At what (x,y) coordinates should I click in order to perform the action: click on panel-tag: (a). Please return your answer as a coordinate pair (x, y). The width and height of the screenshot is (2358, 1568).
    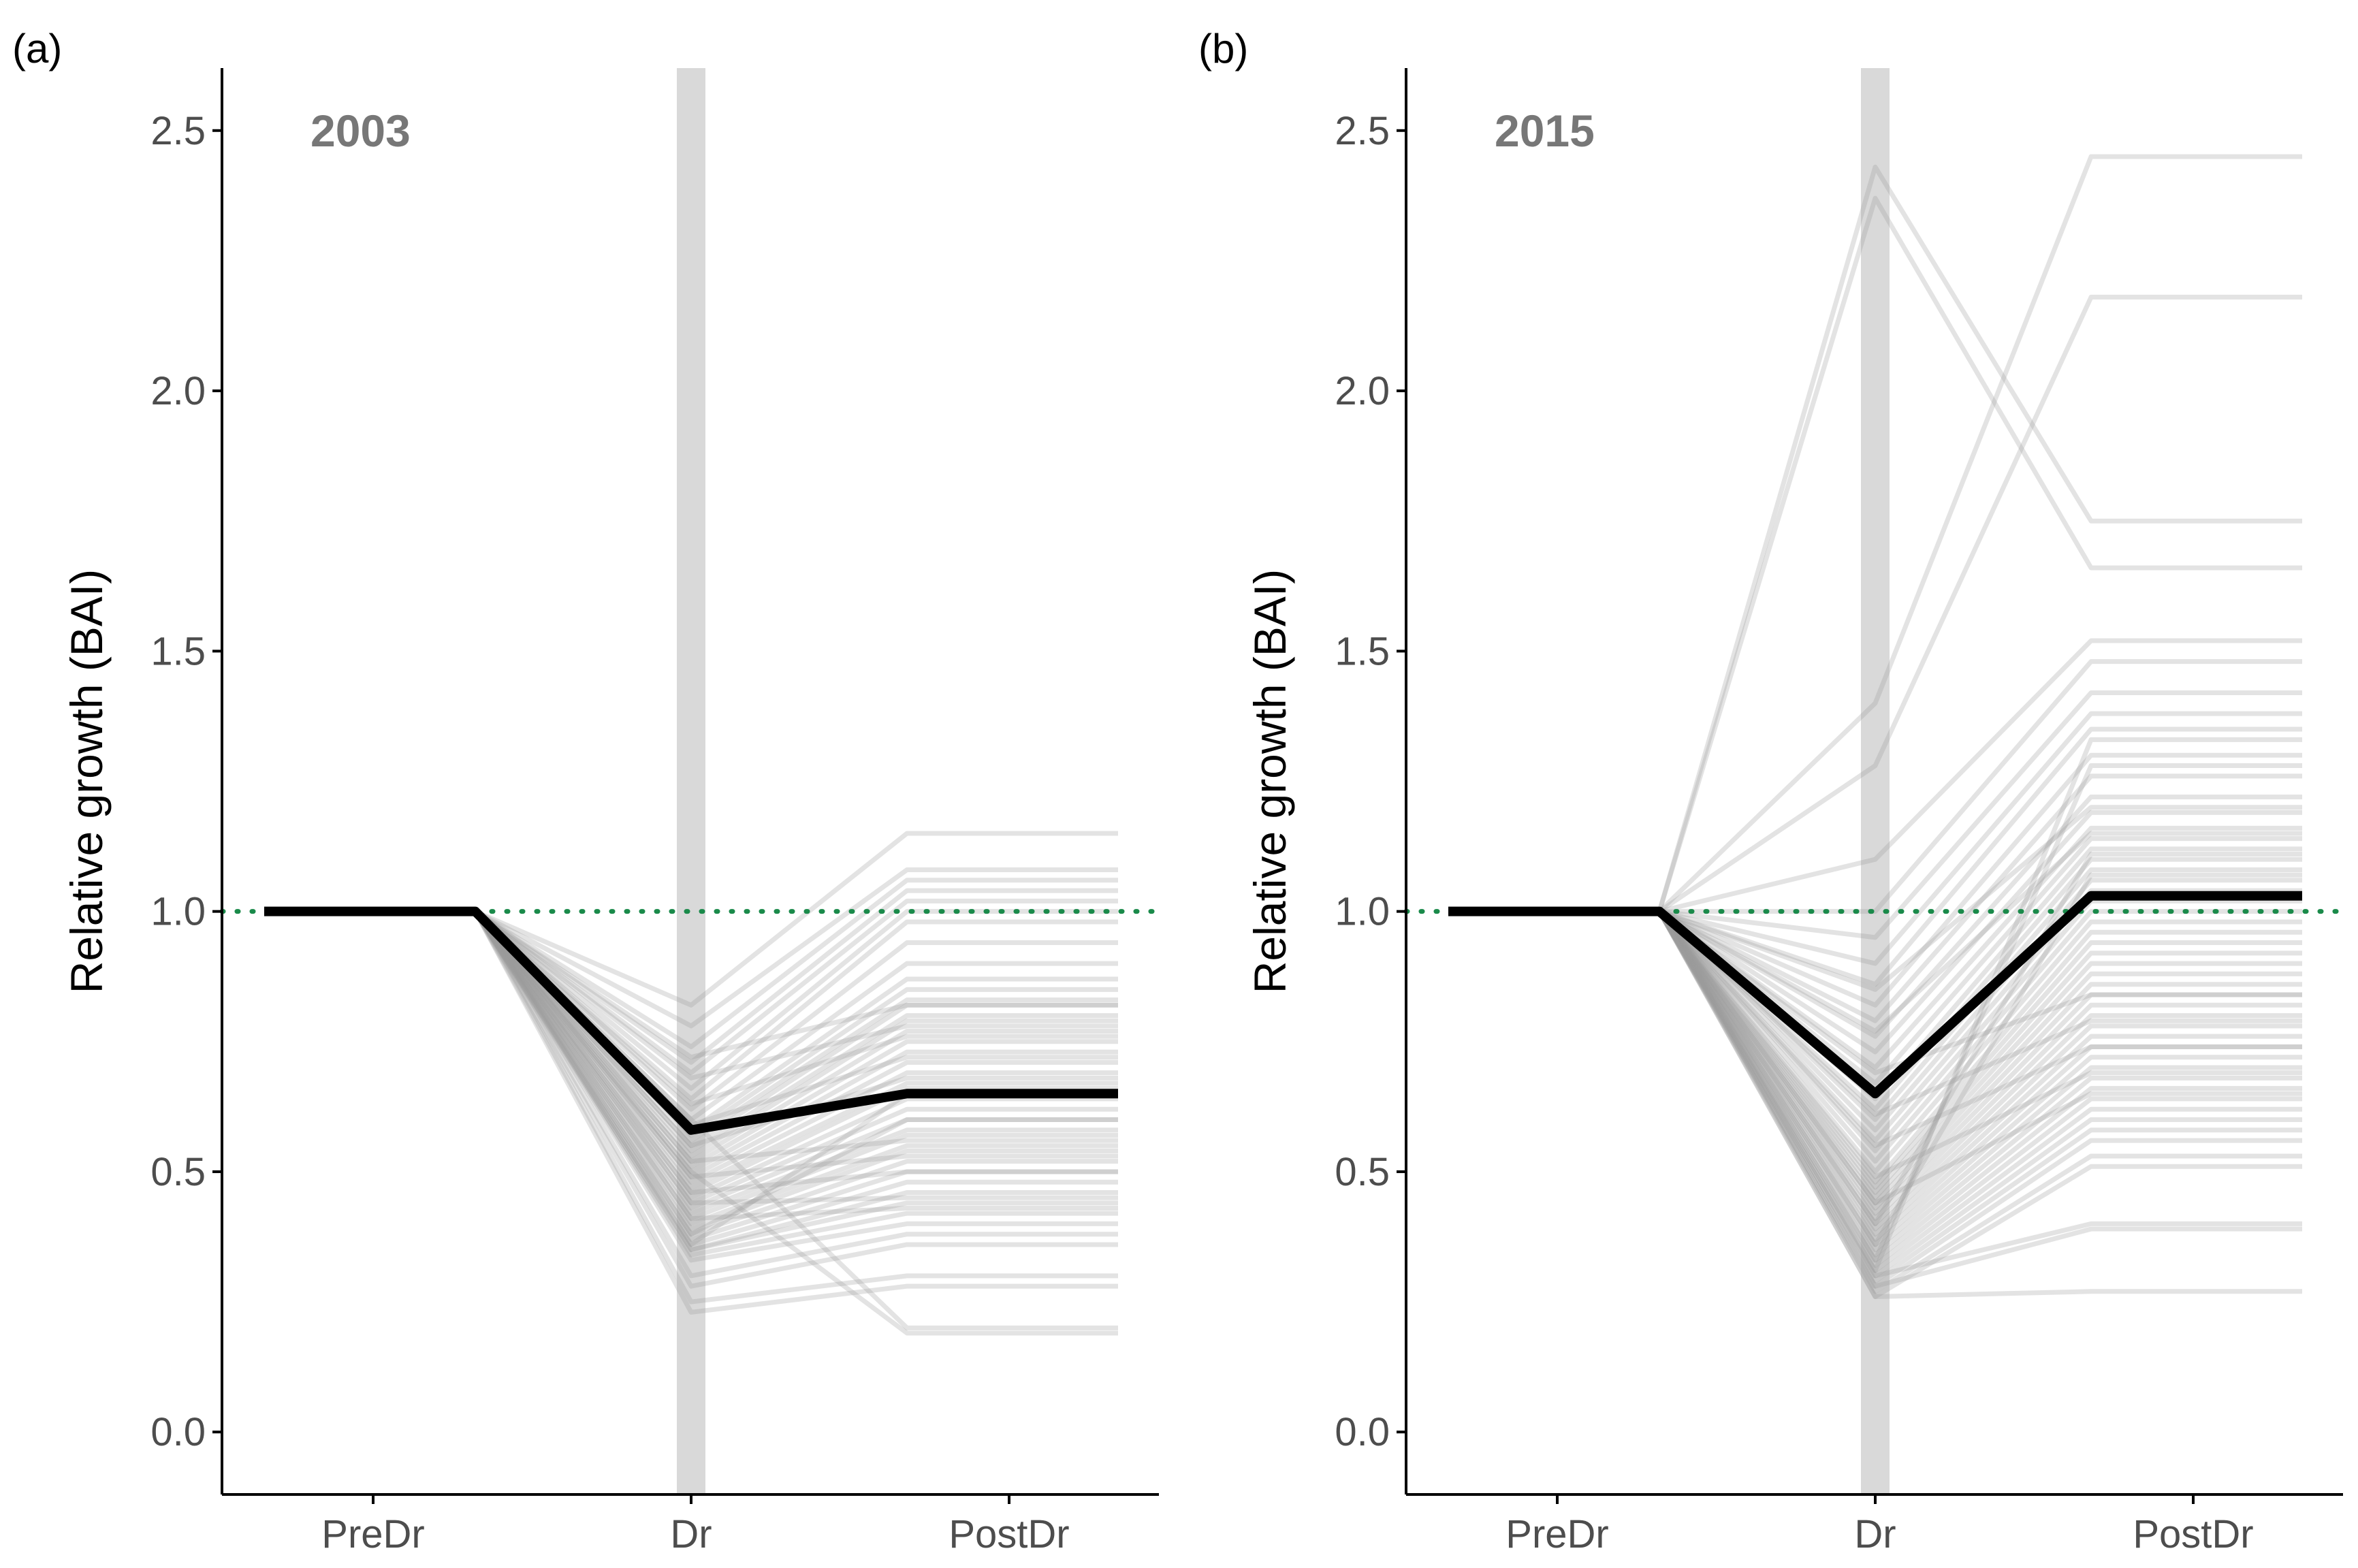
    Looking at the image, I should click on (37, 48).